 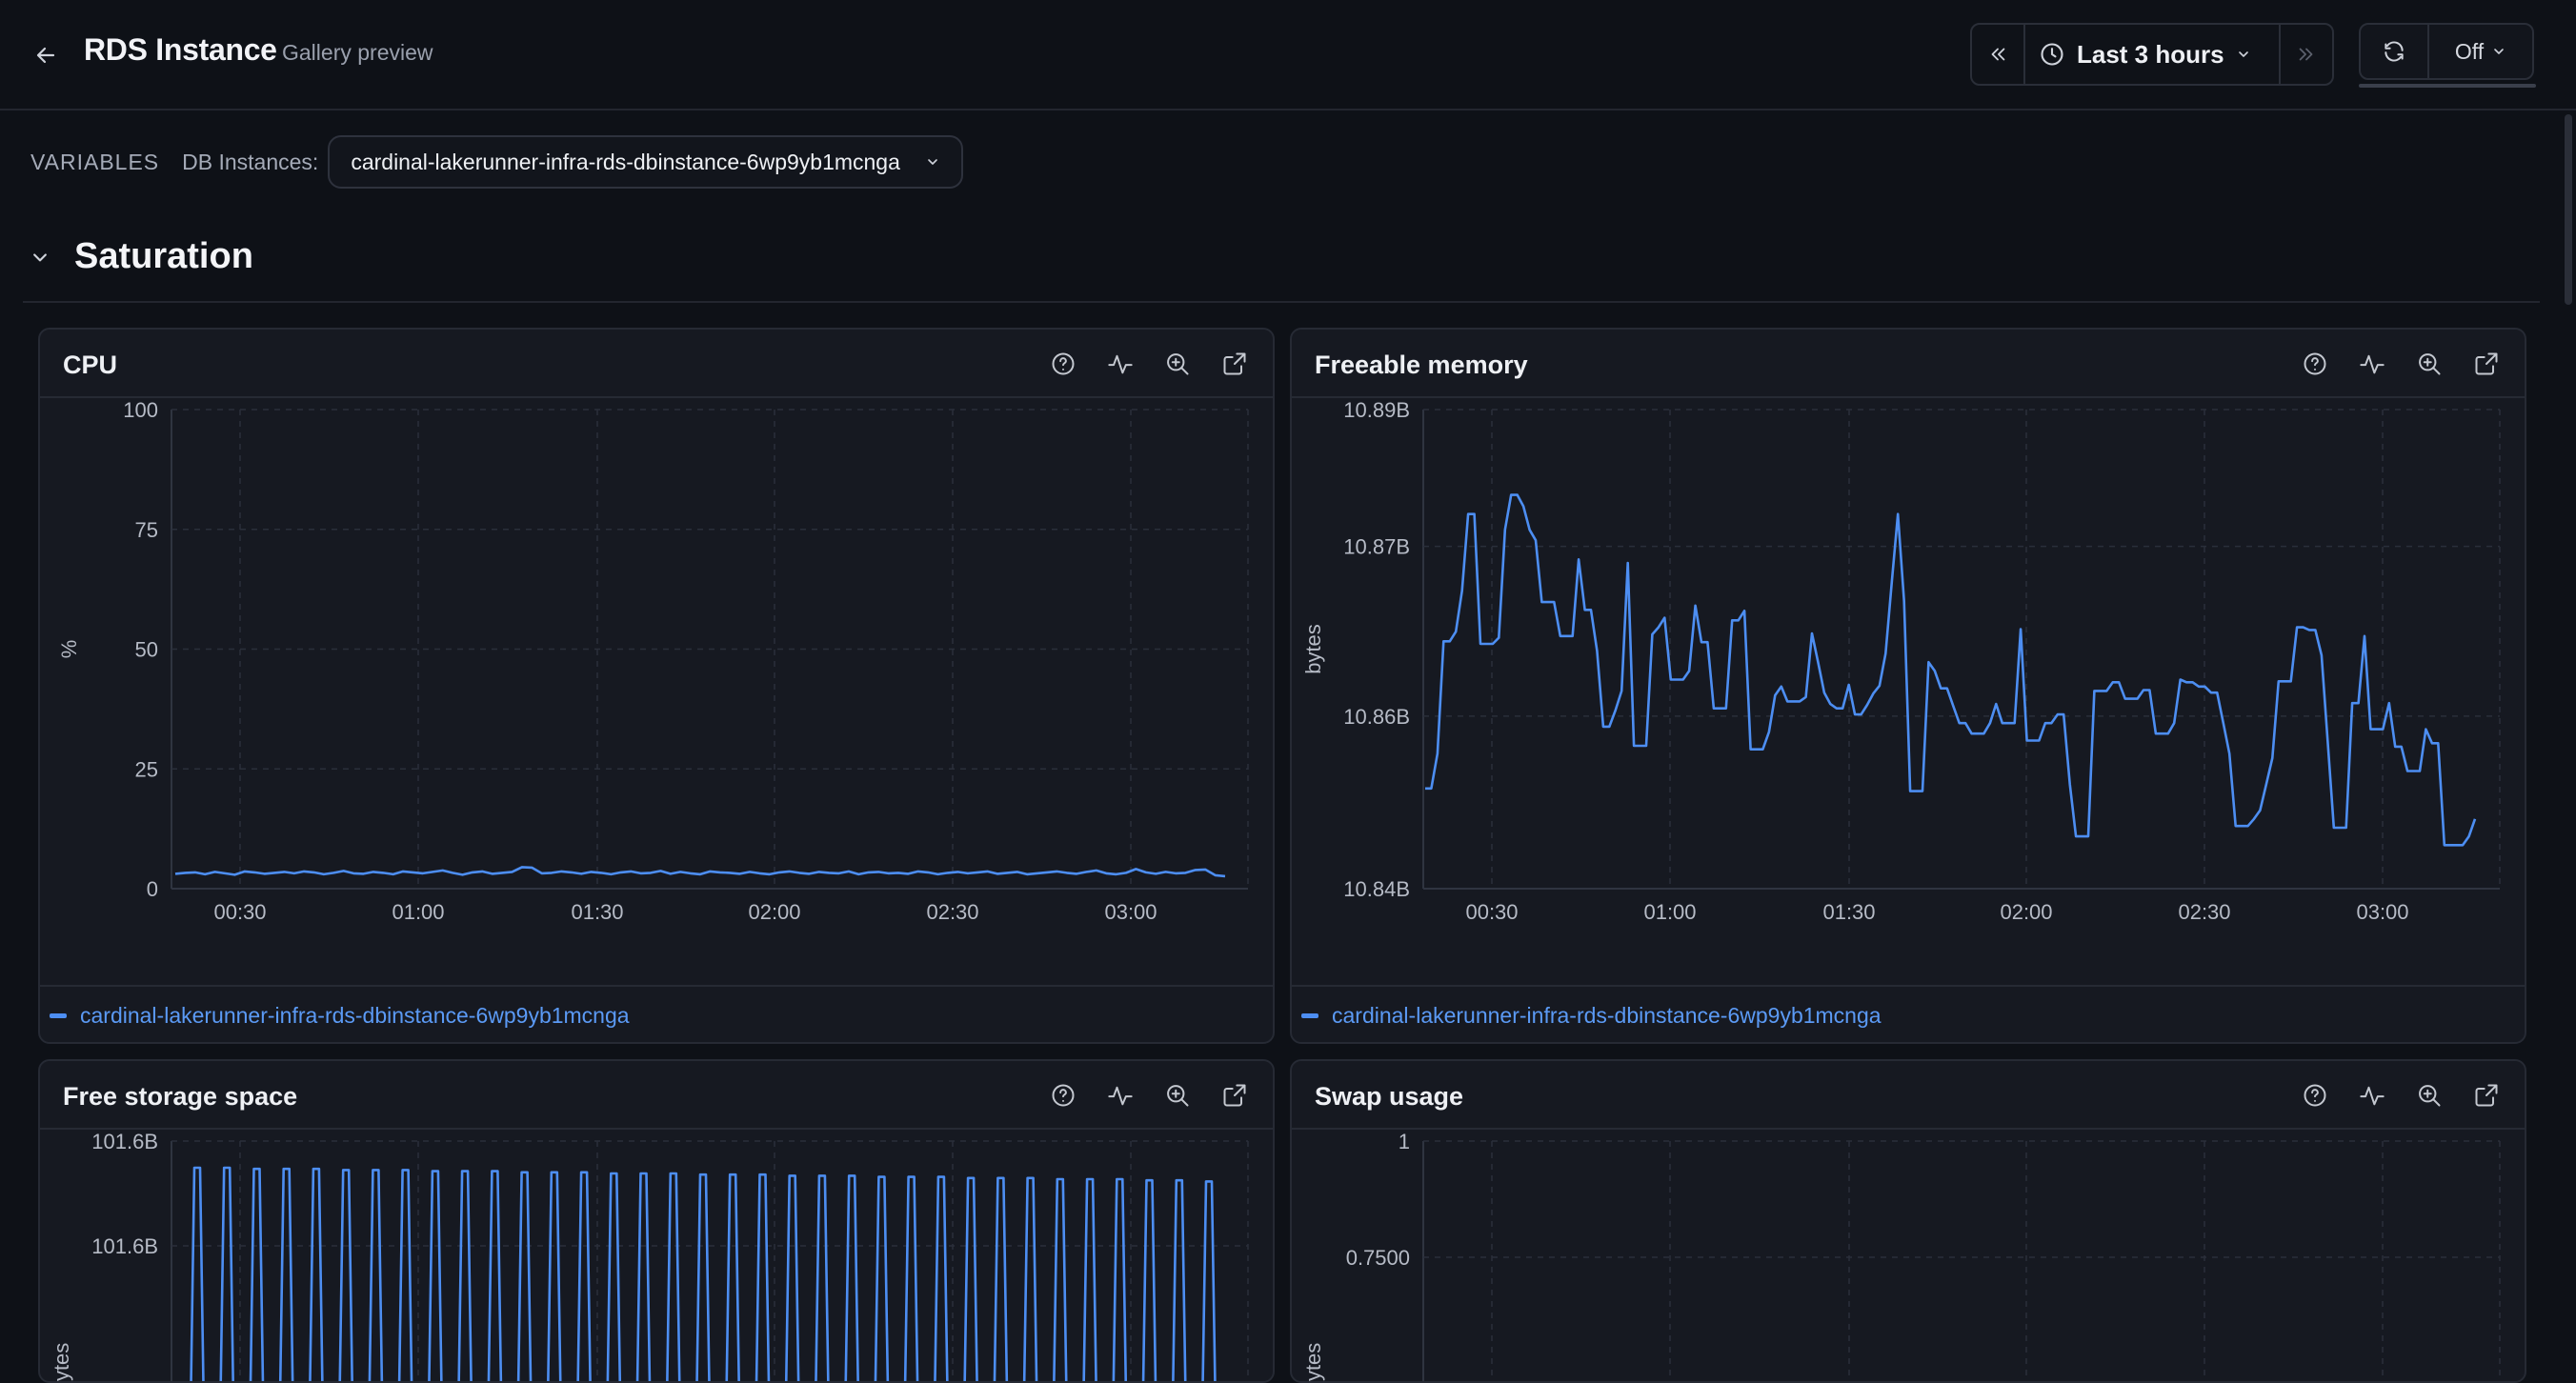 I want to click on variables-heading: VARIABLES, so click(x=95, y=161).